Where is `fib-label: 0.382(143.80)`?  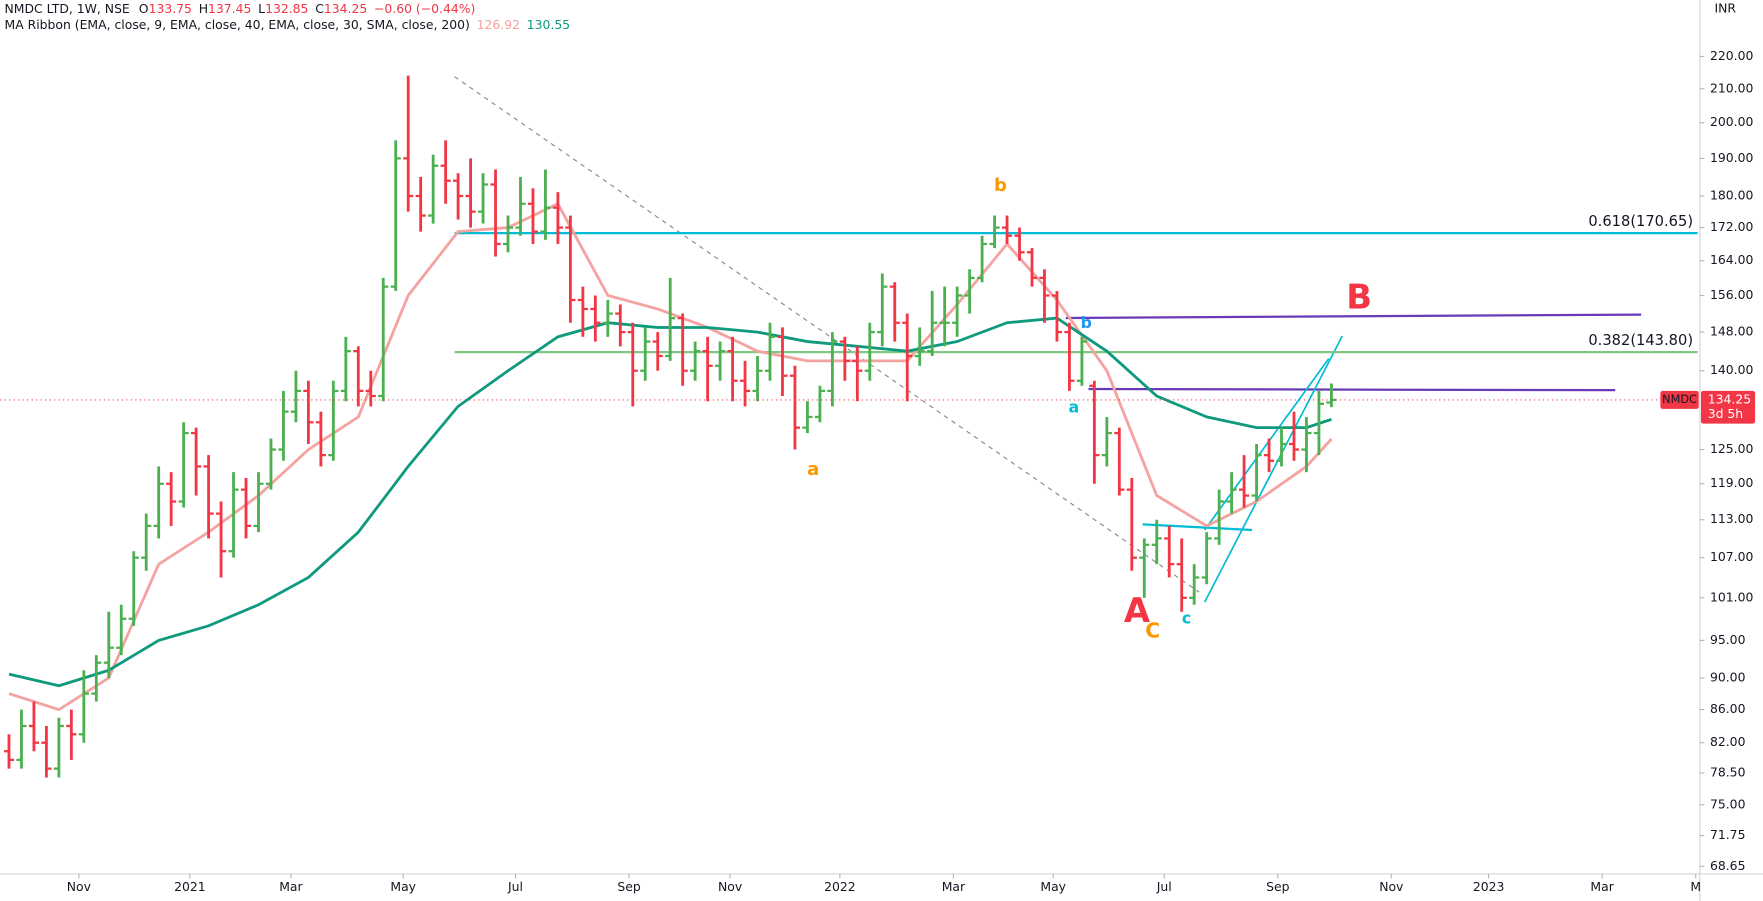 fib-label: 0.382(143.80) is located at coordinates (1640, 340).